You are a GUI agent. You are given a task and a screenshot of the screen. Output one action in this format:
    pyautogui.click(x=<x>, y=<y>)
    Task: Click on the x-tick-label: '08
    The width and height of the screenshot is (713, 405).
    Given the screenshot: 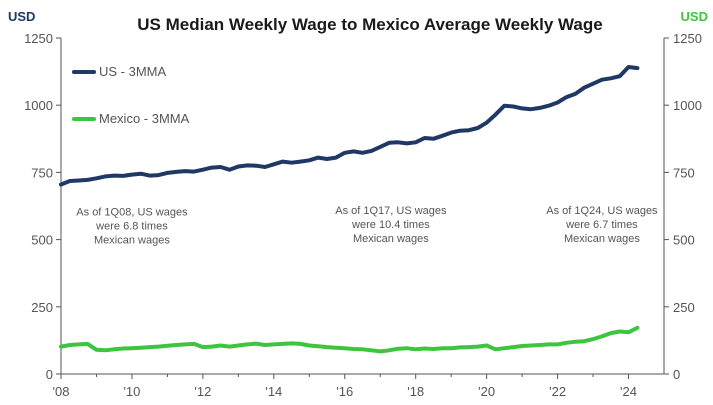 What is the action you would take?
    pyautogui.click(x=61, y=391)
    